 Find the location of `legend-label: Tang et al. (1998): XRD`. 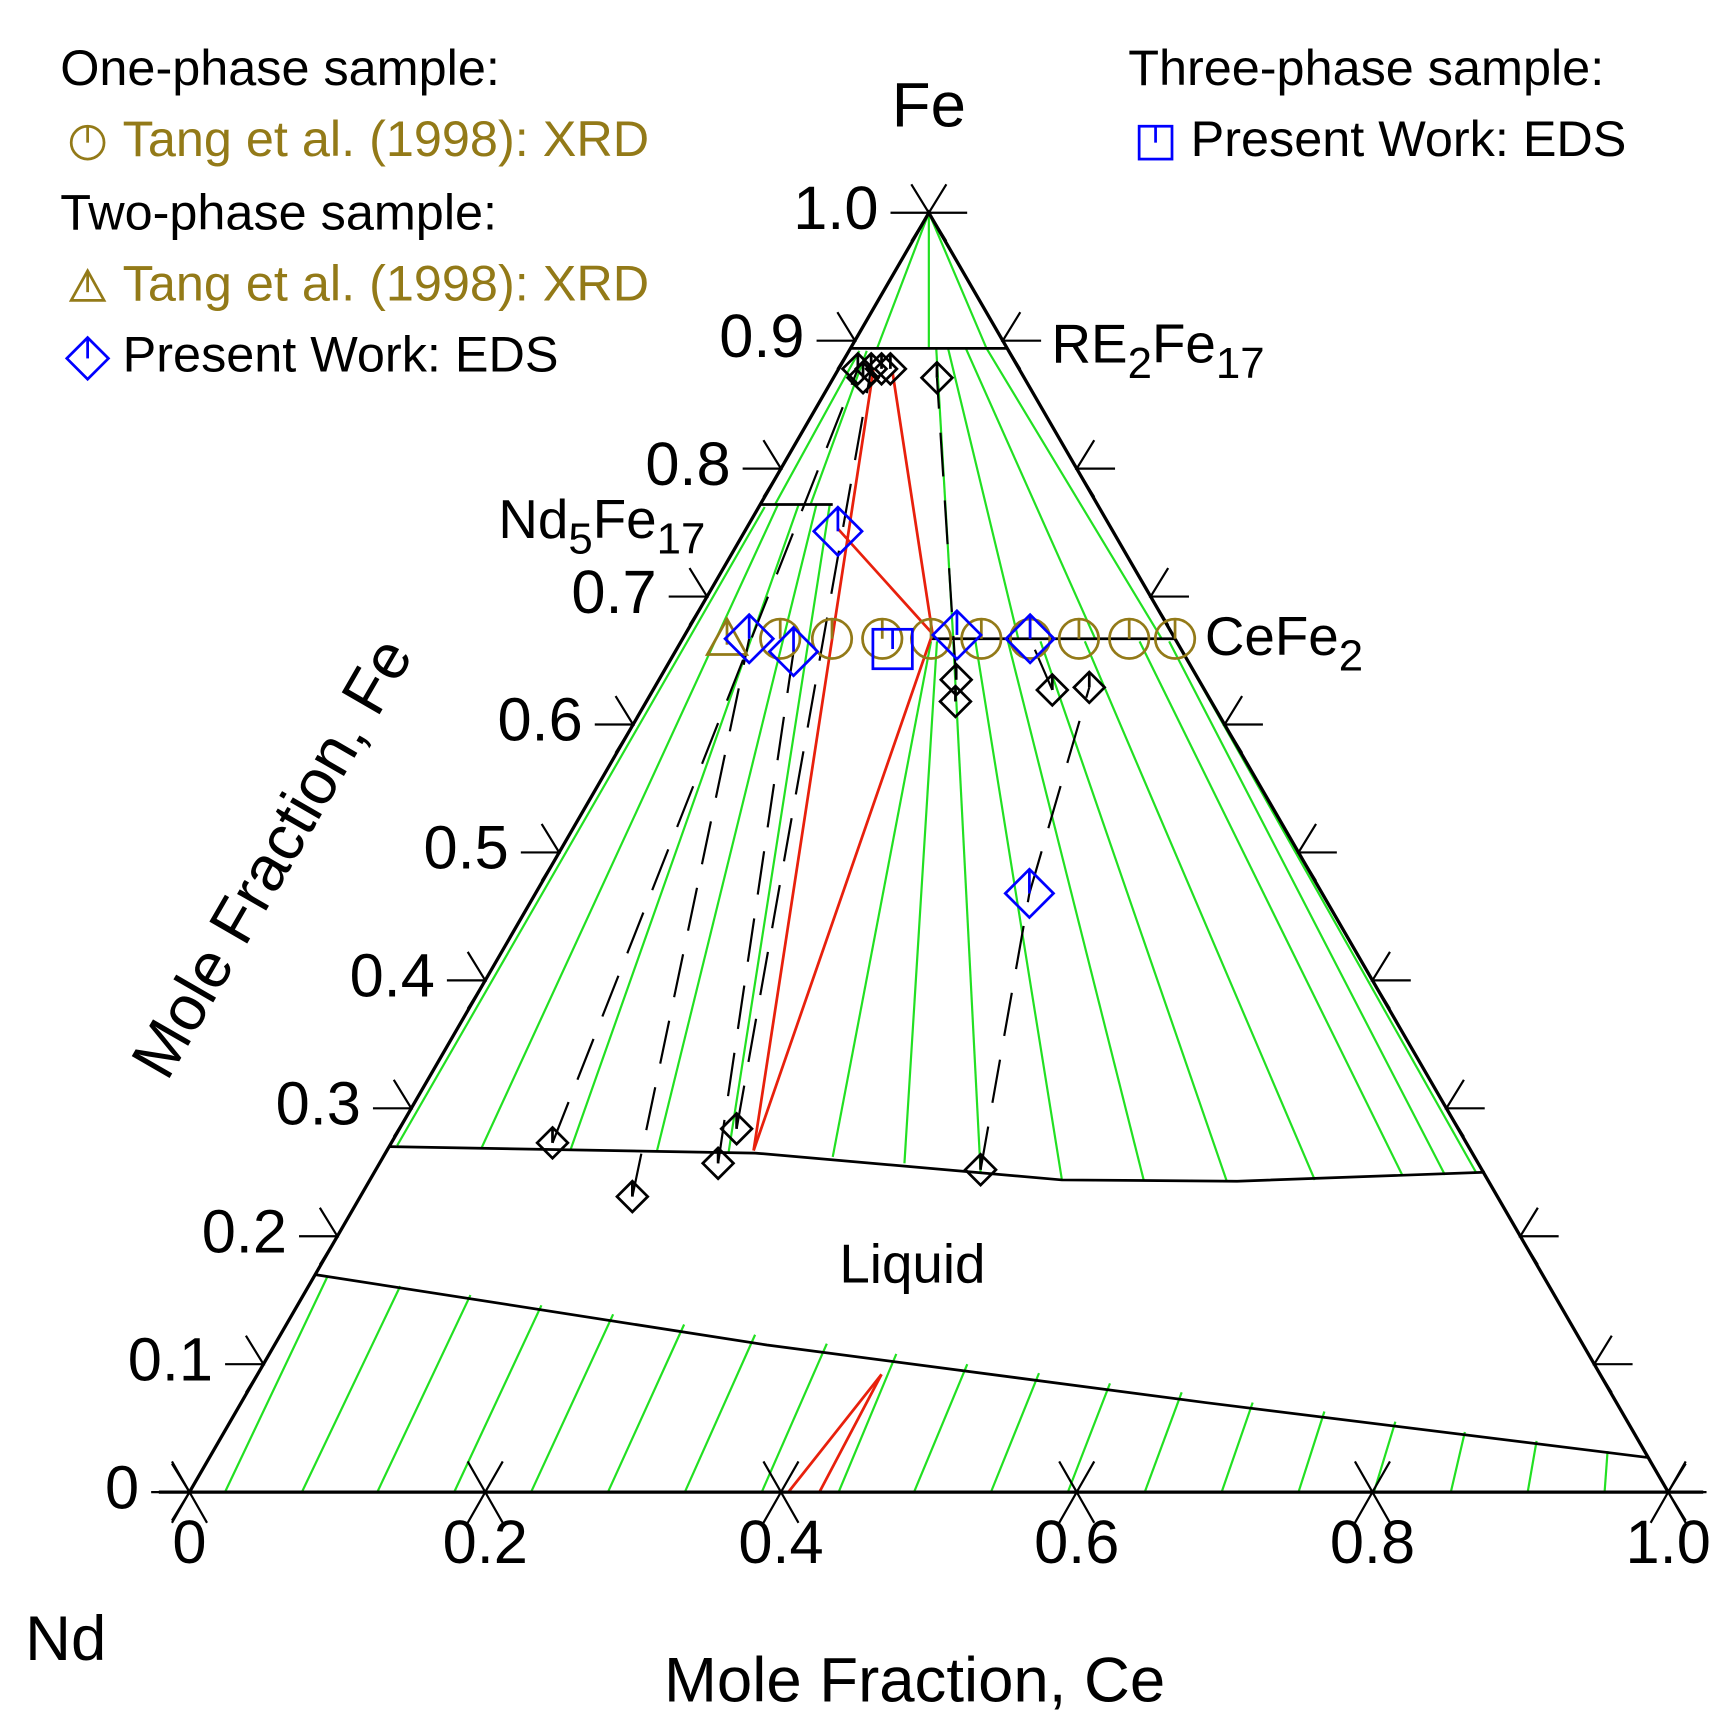

legend-label: Tang et al. (1998): XRD is located at coordinates (386, 283).